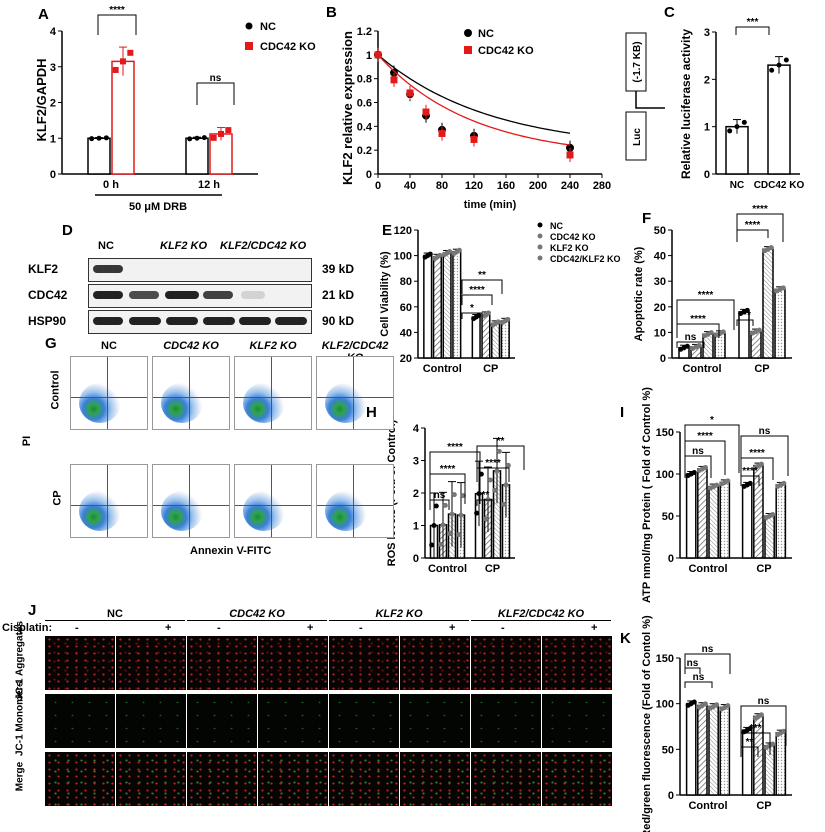 The image size is (825, 832). What do you see at coordinates (200, 270) in the screenshot?
I see `blot-klf2` at bounding box center [200, 270].